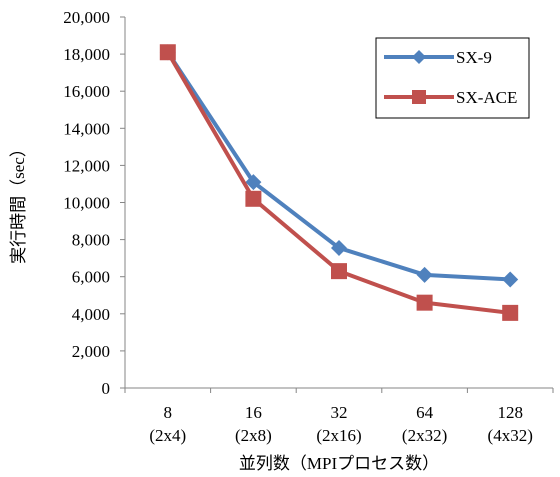 This screenshot has width=560, height=477. What do you see at coordinates (253, 412) in the screenshot?
I see `x-tick-label: 16` at bounding box center [253, 412].